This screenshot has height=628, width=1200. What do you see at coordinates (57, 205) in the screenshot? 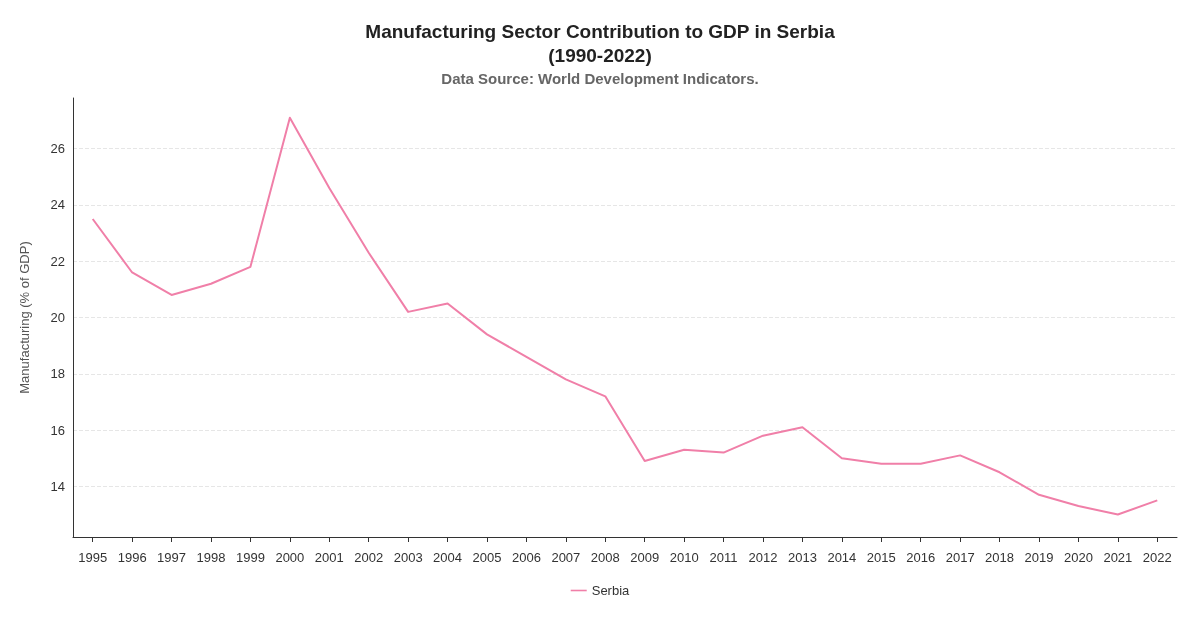
I see `y-tick-label: 24` at bounding box center [57, 205].